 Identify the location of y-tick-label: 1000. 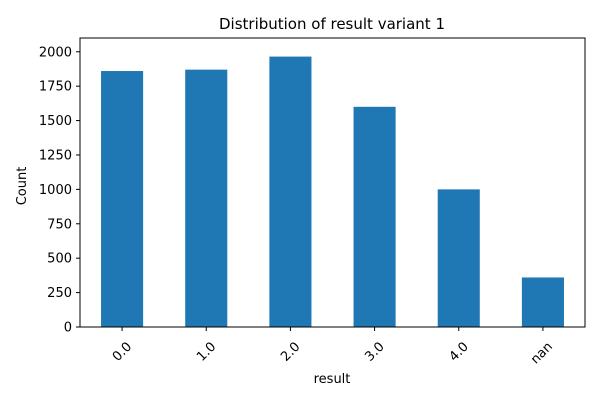
(55, 190).